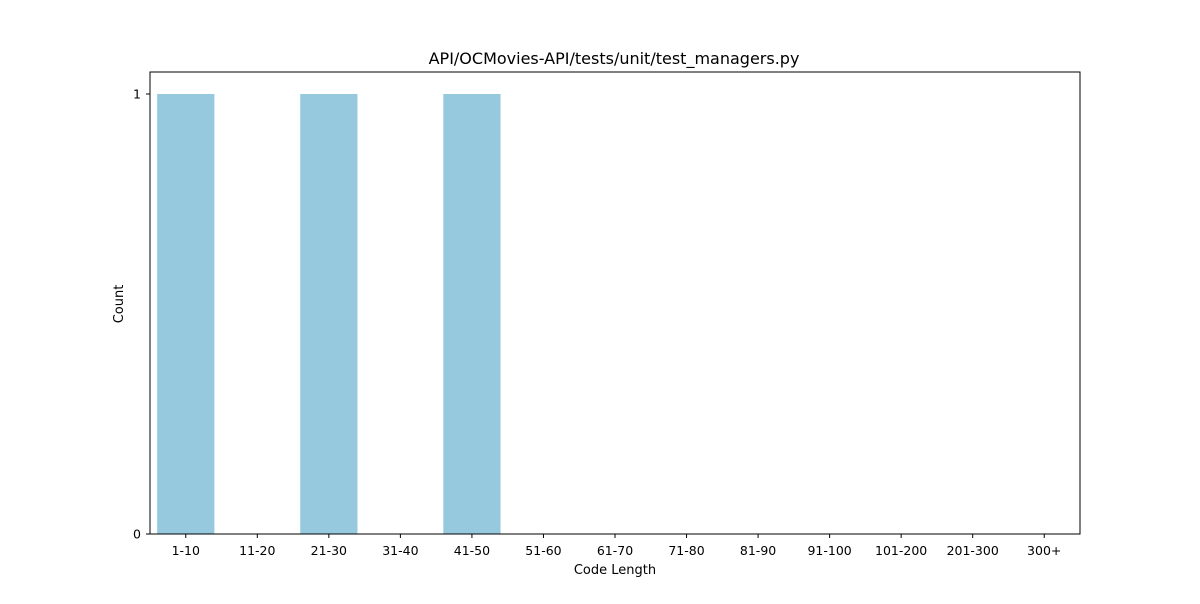 Image resolution: width=1200 pixels, height=604 pixels. I want to click on x-tick-label: 101-200, so click(901, 550).